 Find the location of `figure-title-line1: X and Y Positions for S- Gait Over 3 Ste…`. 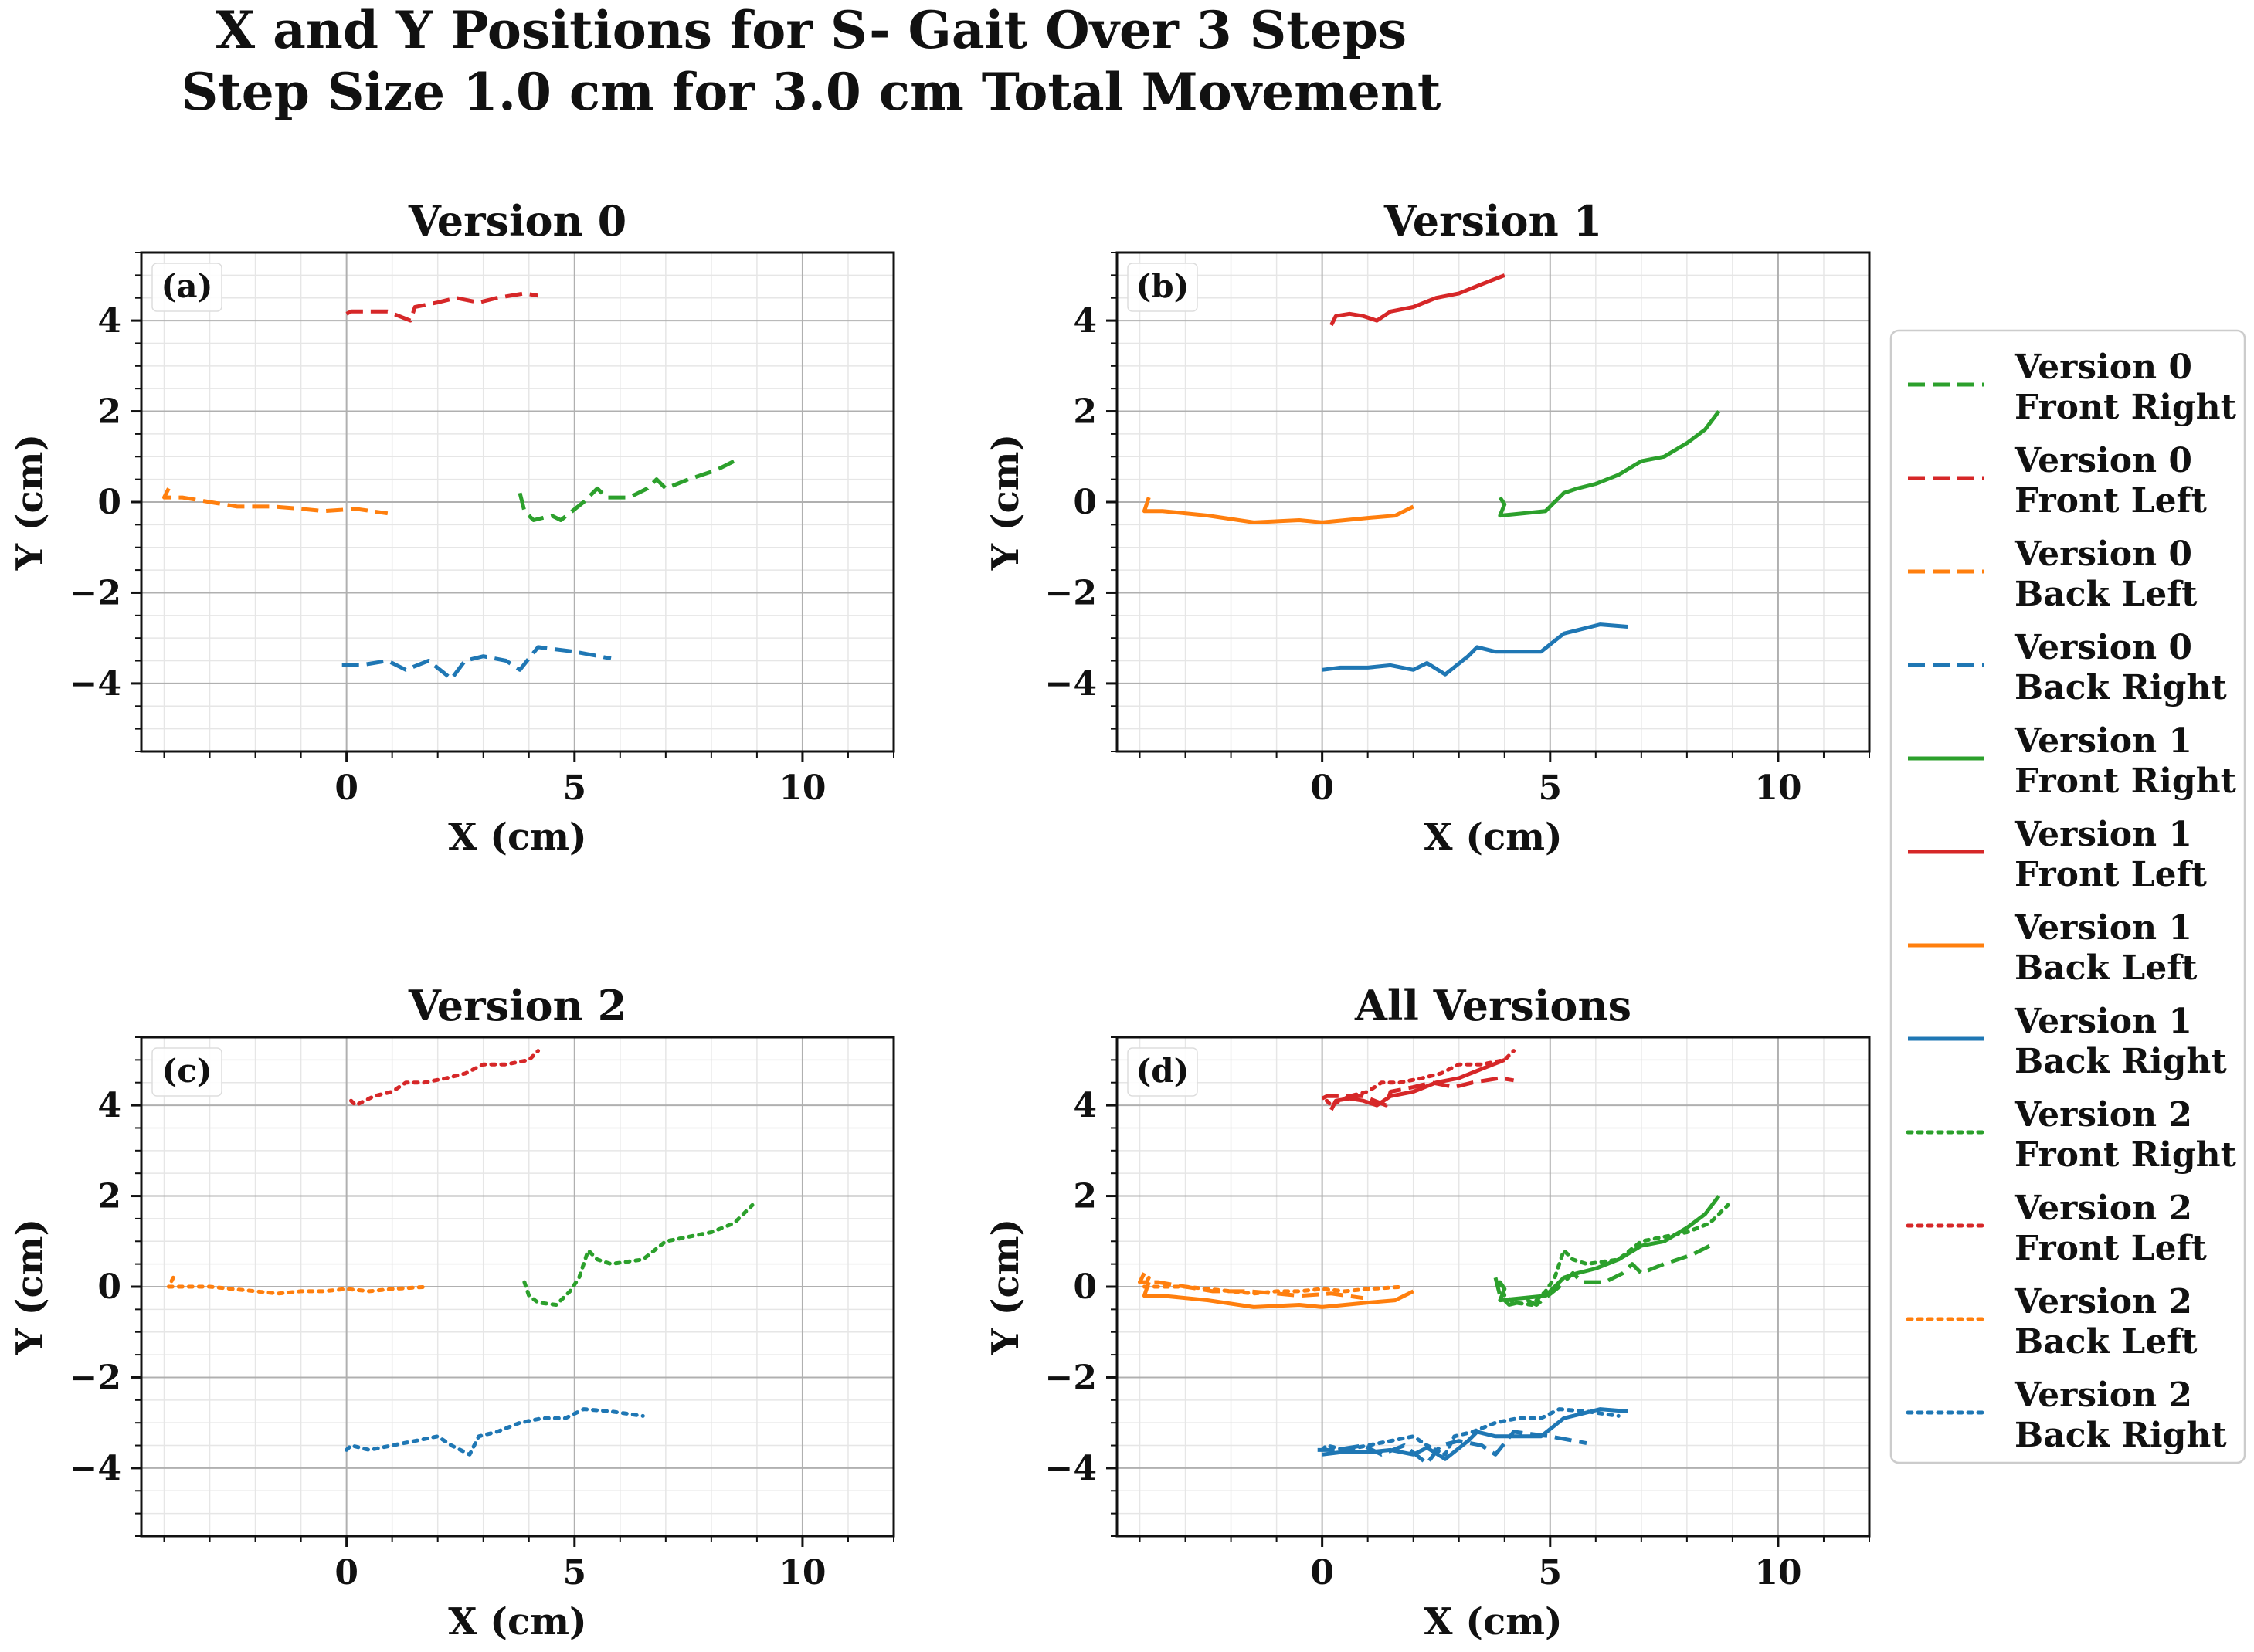

figure-title-line1: X and Y Positions for S- Gait Over 3 Ste… is located at coordinates (811, 30).